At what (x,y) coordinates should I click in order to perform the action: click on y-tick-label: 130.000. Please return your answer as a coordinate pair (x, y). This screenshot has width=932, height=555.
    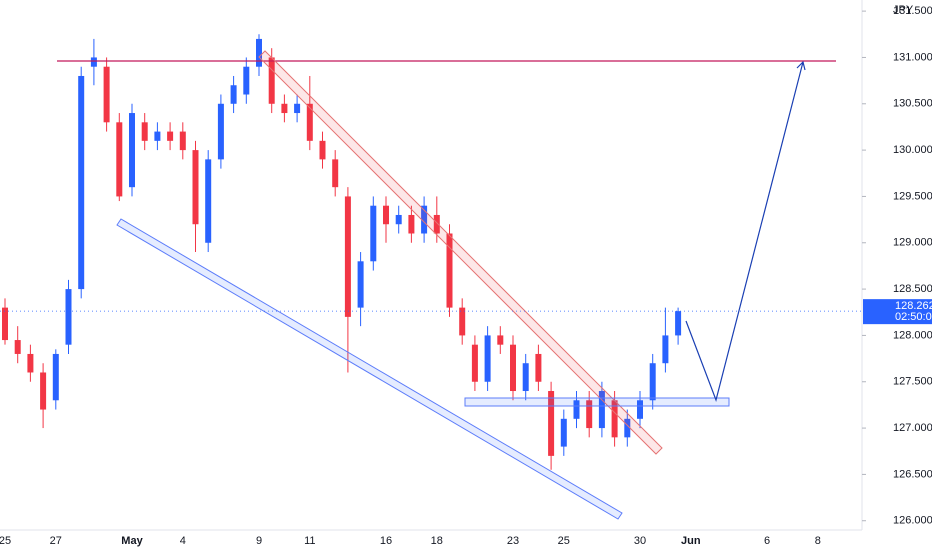
    Looking at the image, I should click on (912, 150).